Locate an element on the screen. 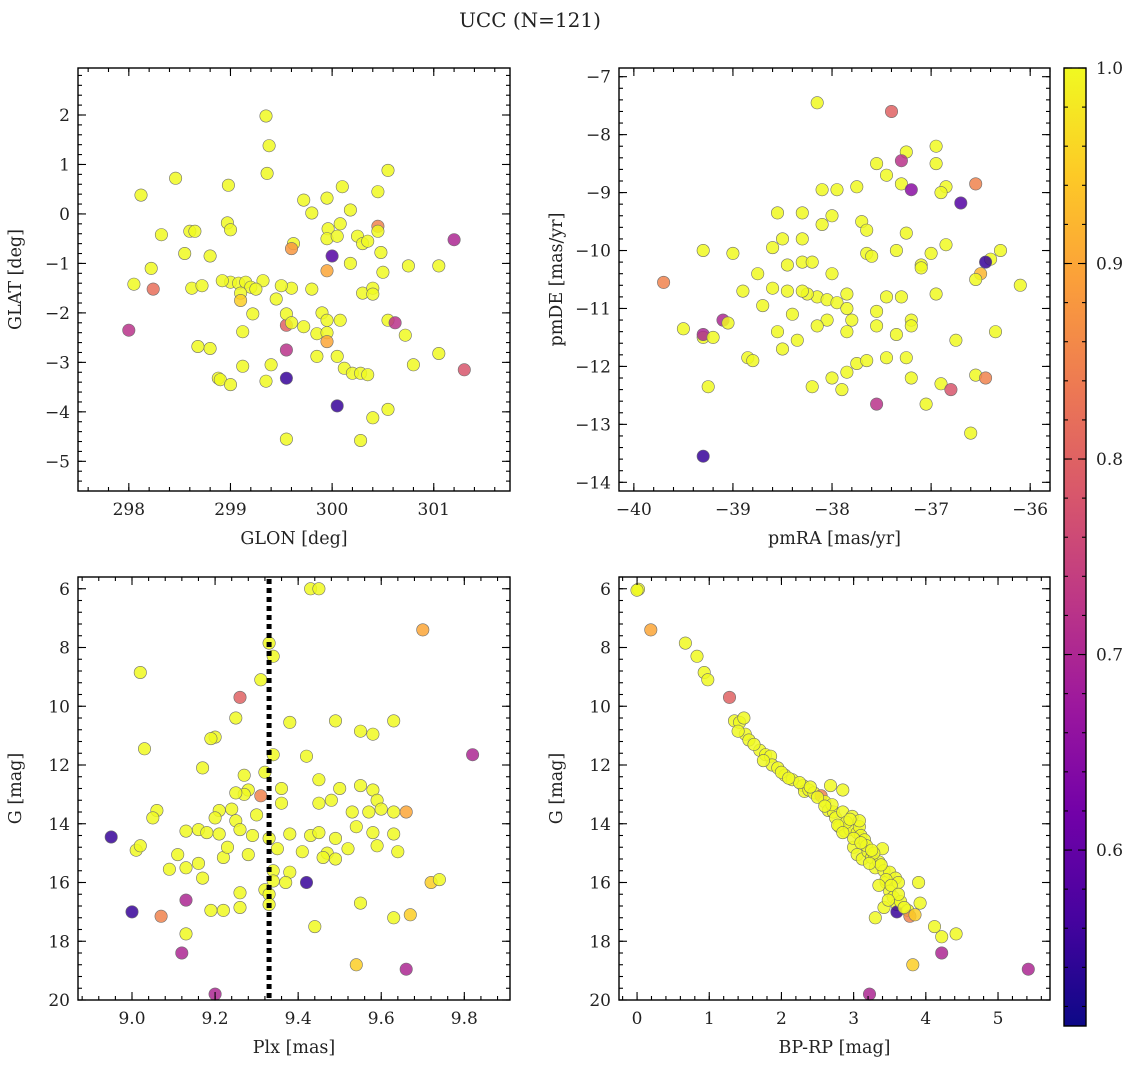  x-tick-label: 300 is located at coordinates (332, 510).